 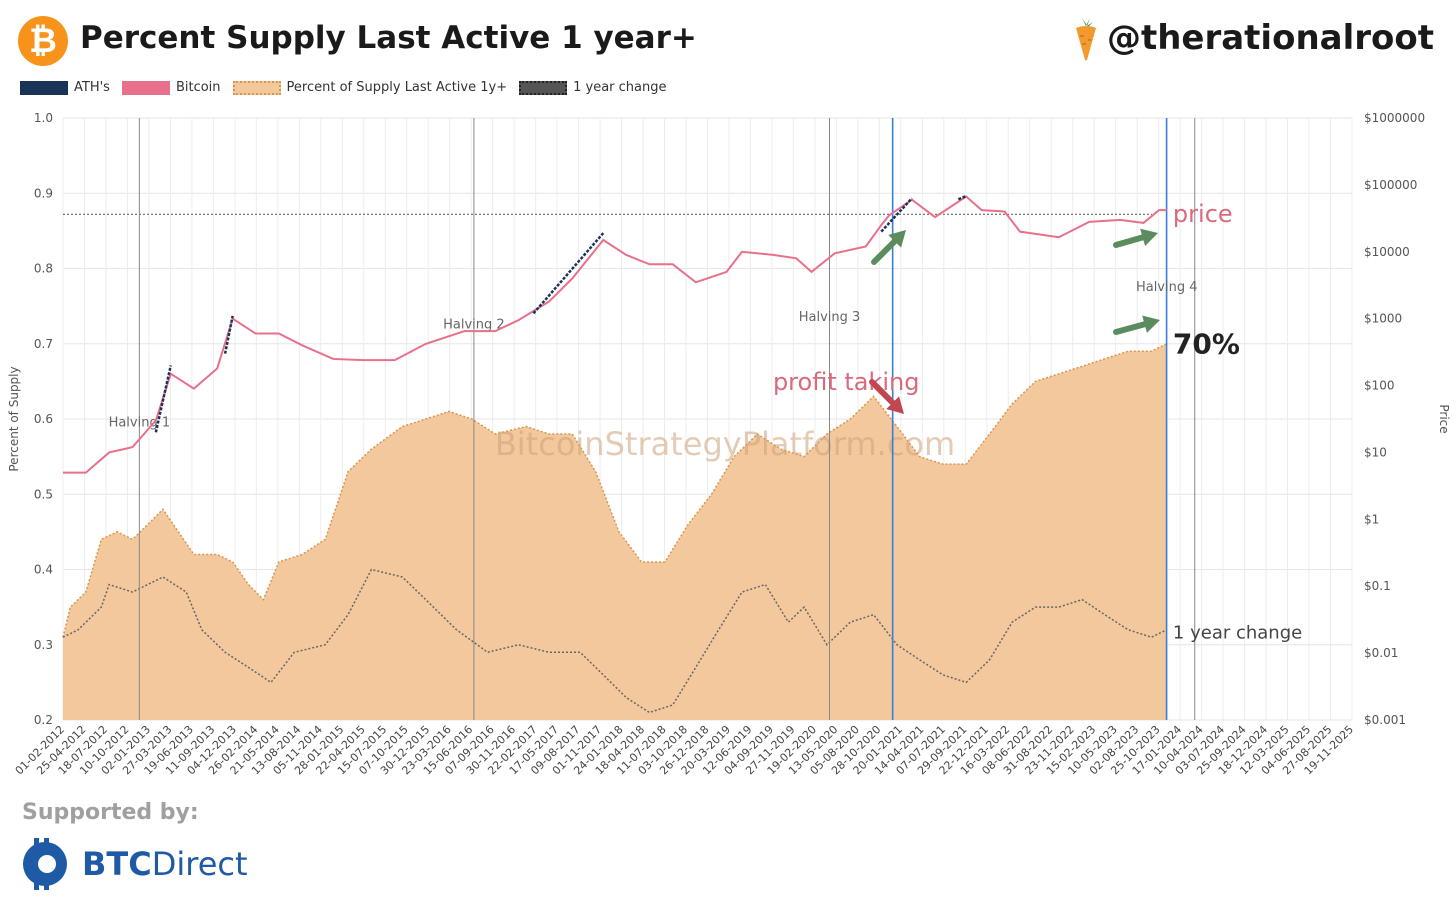 What do you see at coordinates (1383, 319) in the screenshot?
I see `y-right-tick-label: $1000` at bounding box center [1383, 319].